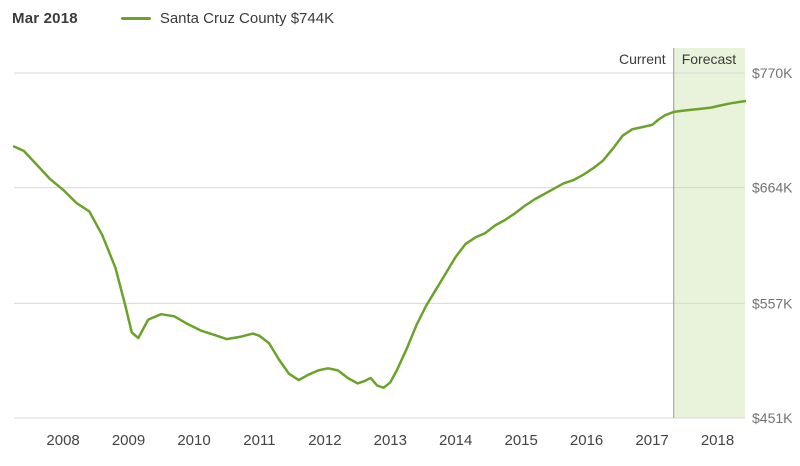 The image size is (800, 466). Describe the element at coordinates (324, 440) in the screenshot. I see `x-axis-tick-label: 2012` at that location.